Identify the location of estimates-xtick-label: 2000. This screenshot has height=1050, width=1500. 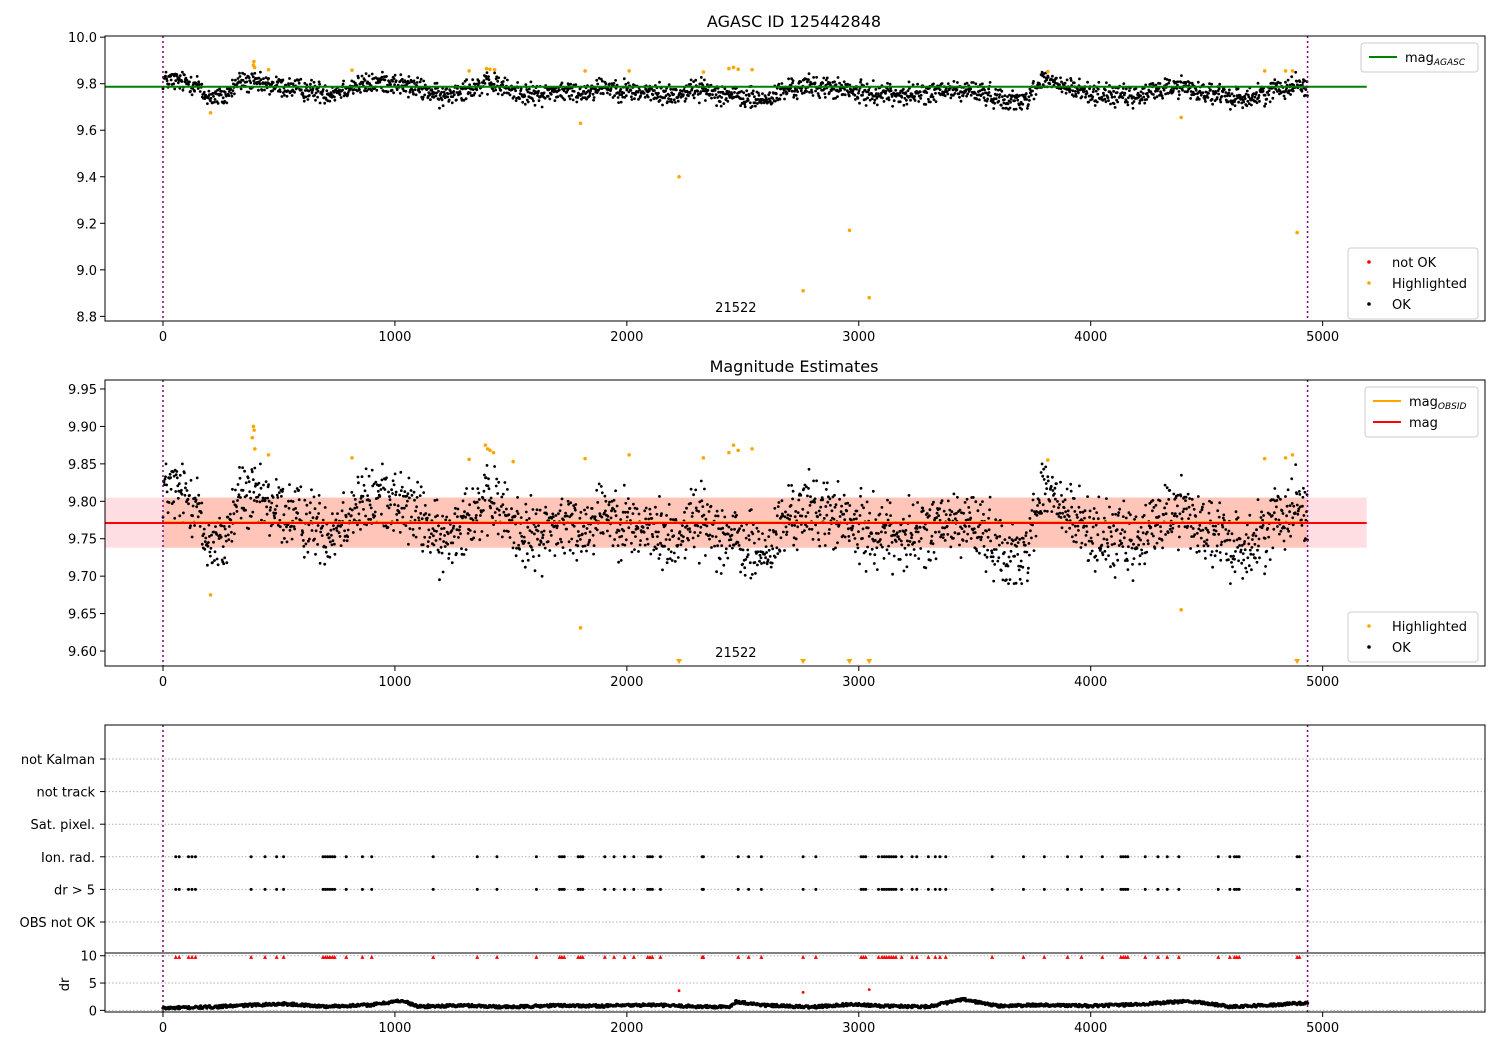
(626, 682).